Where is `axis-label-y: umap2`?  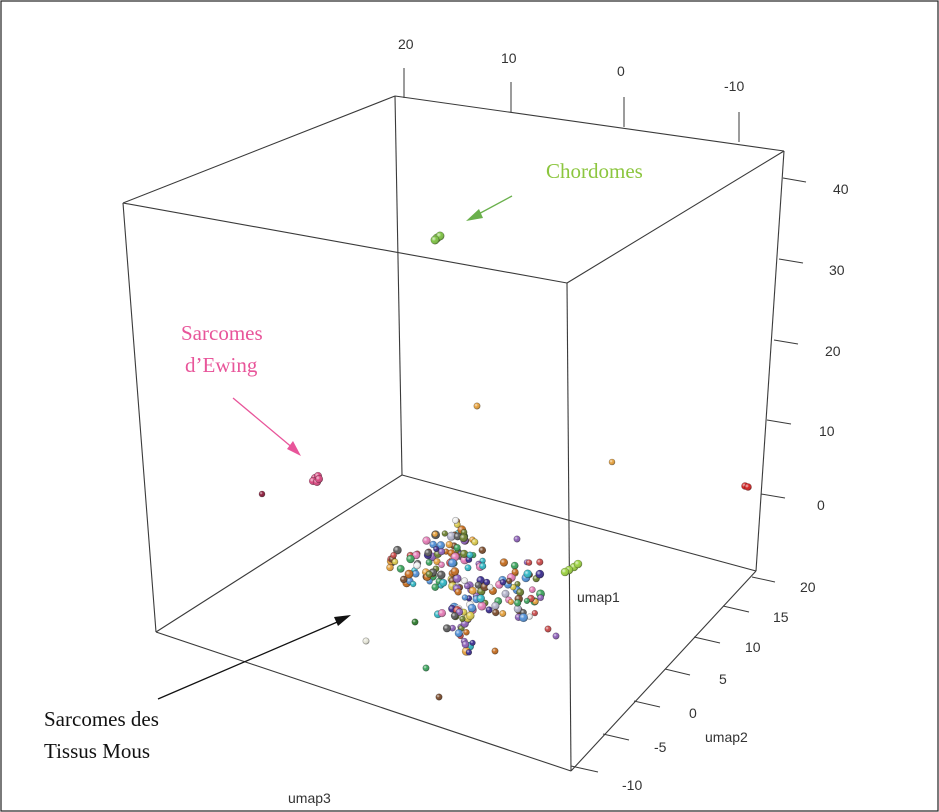
axis-label-y: umap2 is located at coordinates (726, 737).